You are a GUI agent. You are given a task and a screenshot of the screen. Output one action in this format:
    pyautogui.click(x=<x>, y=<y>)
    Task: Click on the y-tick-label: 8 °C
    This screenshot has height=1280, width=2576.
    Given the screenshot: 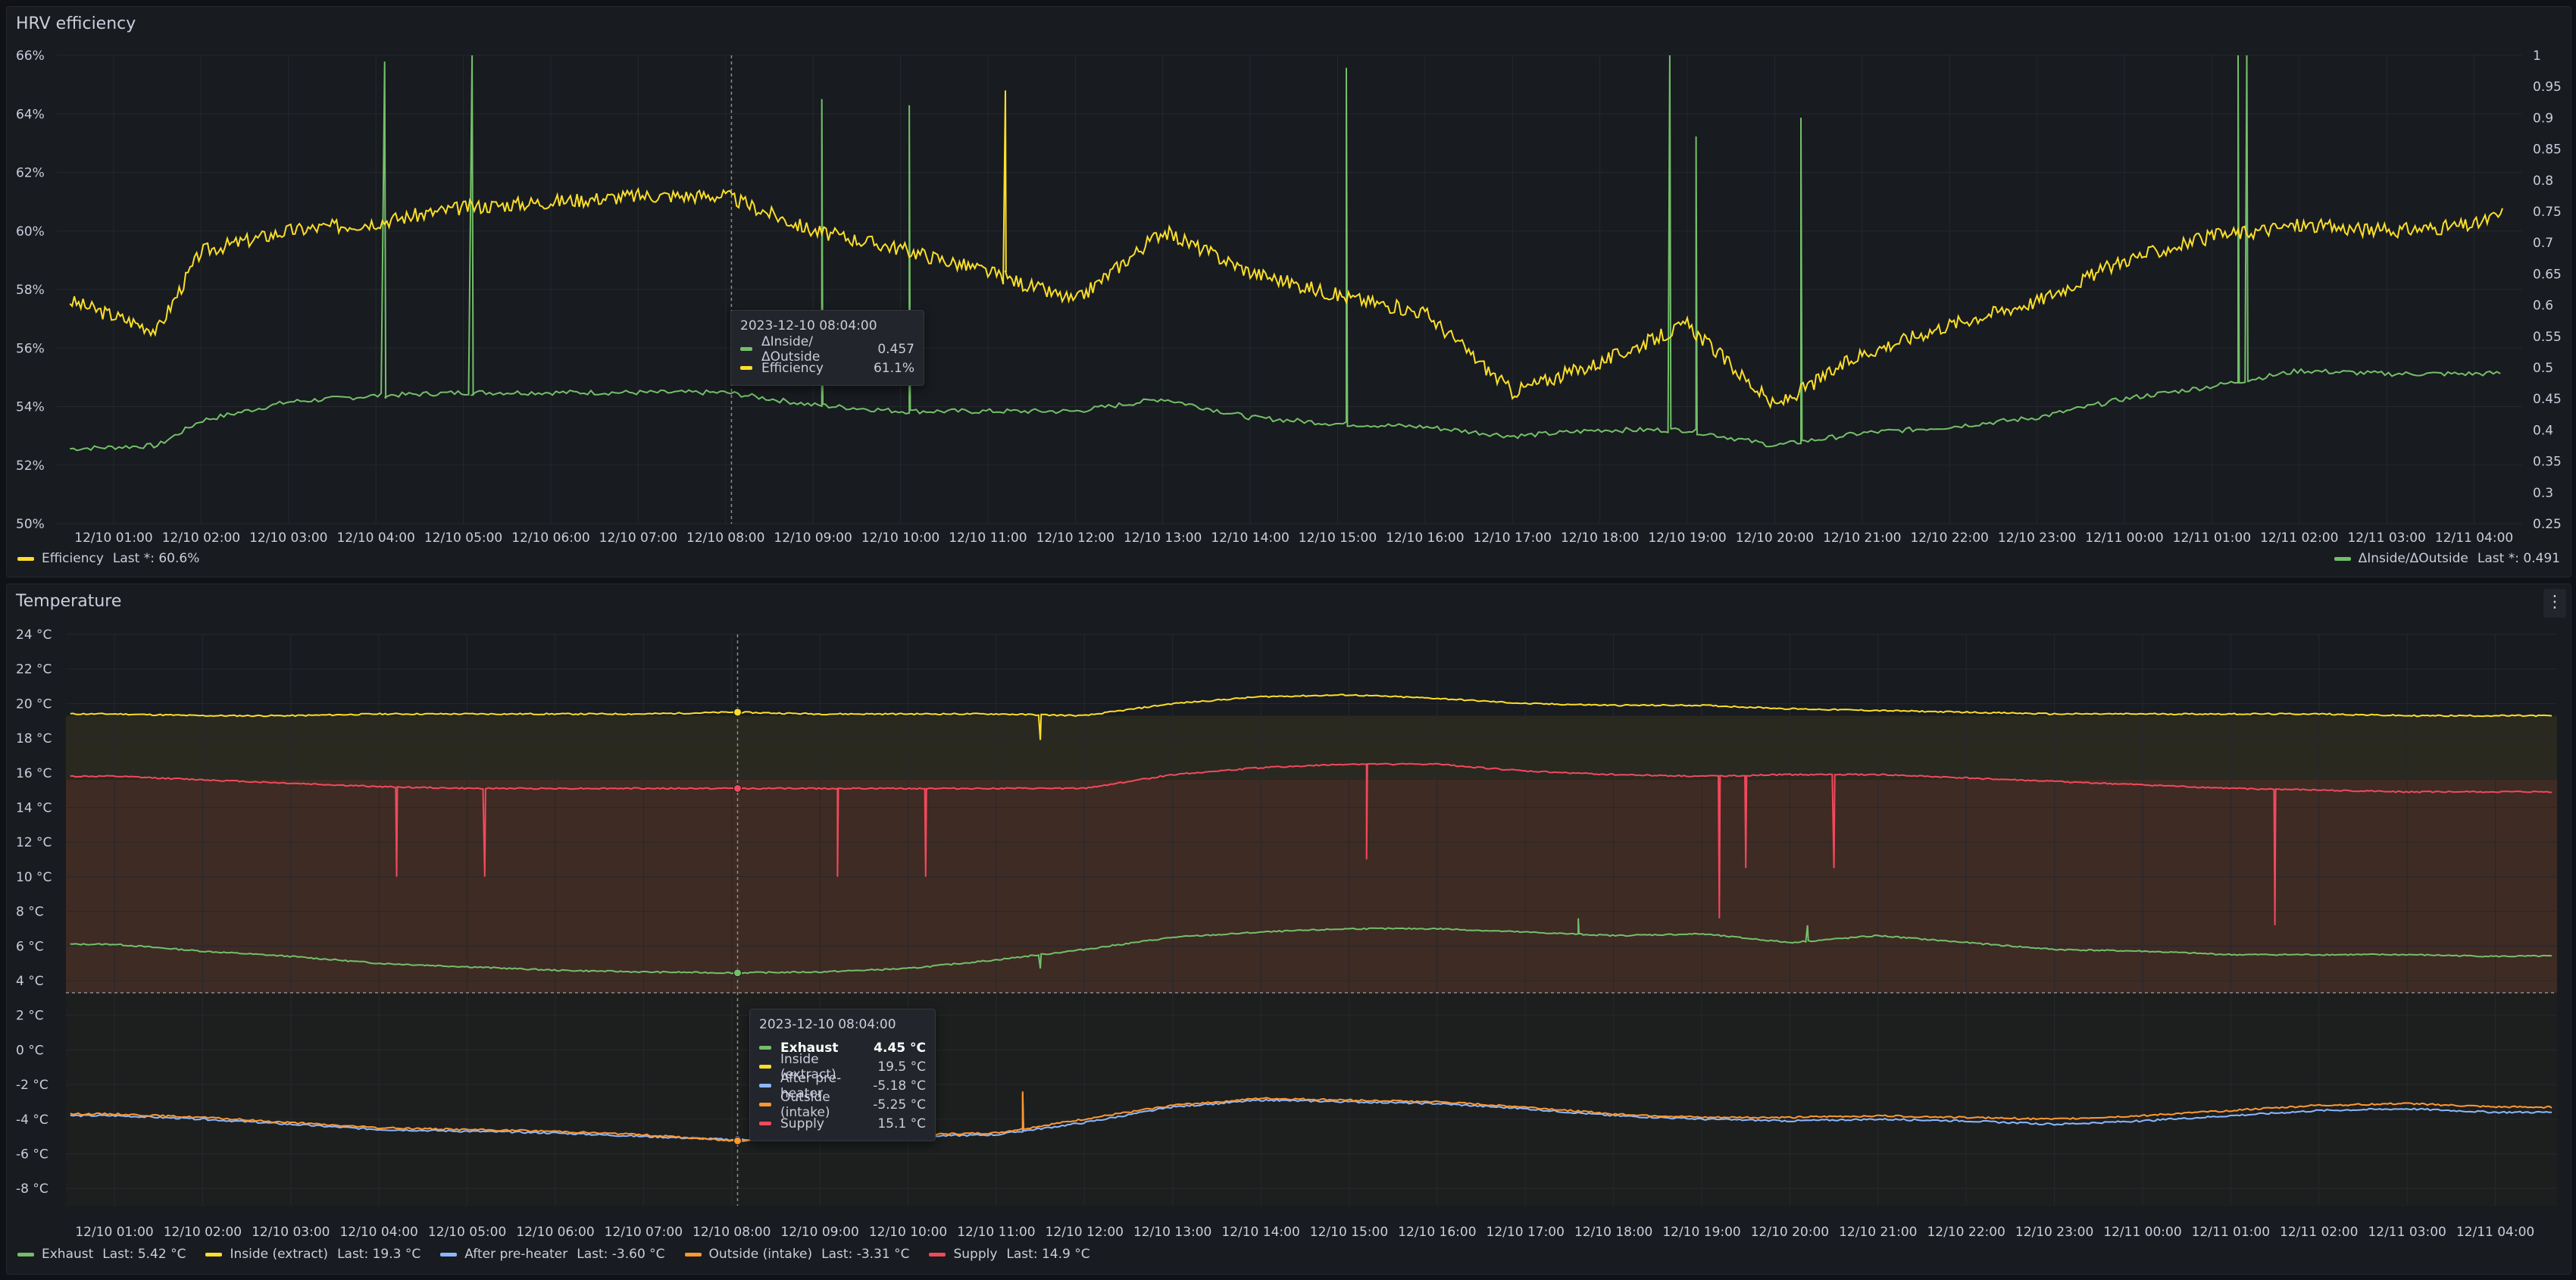 What is the action you would take?
    pyautogui.click(x=30, y=912)
    